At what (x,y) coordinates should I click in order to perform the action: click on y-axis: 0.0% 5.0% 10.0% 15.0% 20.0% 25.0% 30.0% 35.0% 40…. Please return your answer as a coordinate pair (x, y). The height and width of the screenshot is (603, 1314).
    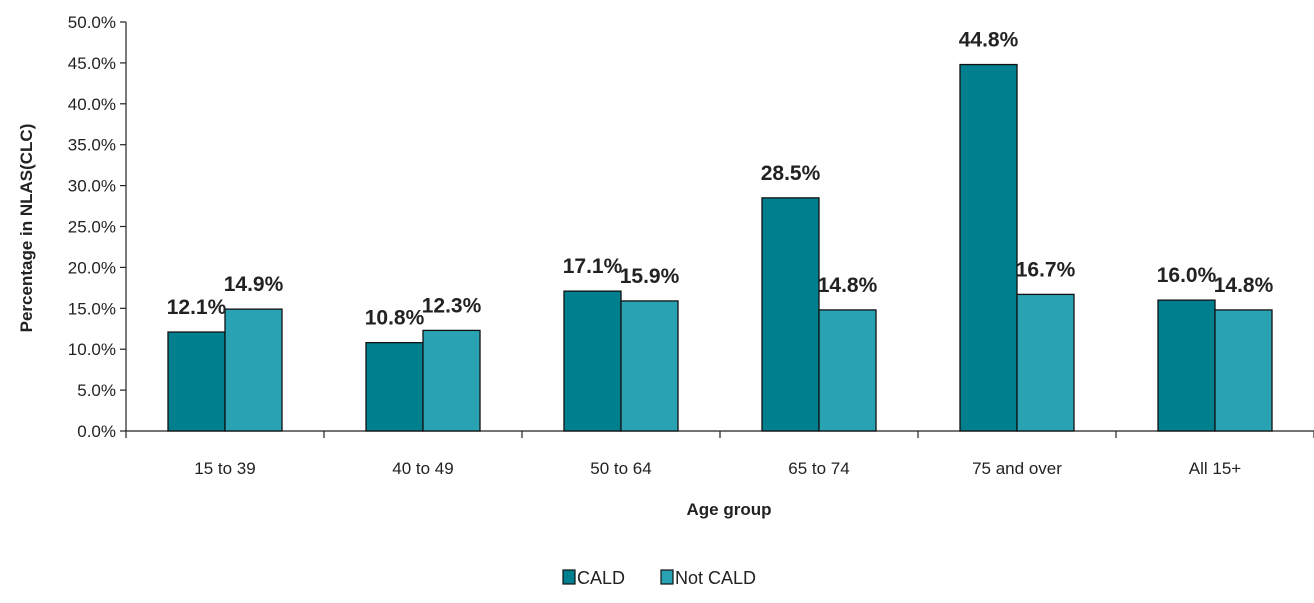
    Looking at the image, I should click on (97, 227).